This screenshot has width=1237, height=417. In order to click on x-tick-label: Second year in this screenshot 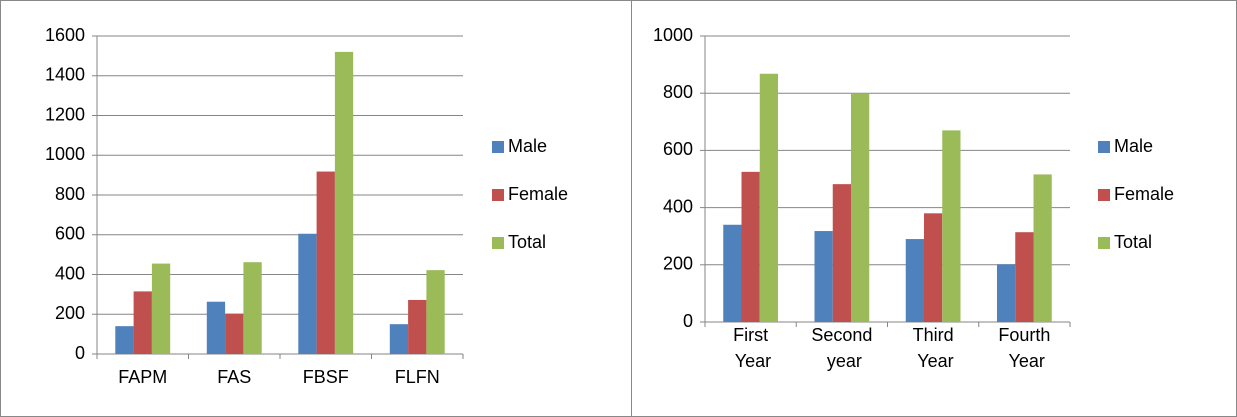, I will do `click(841, 348)`.